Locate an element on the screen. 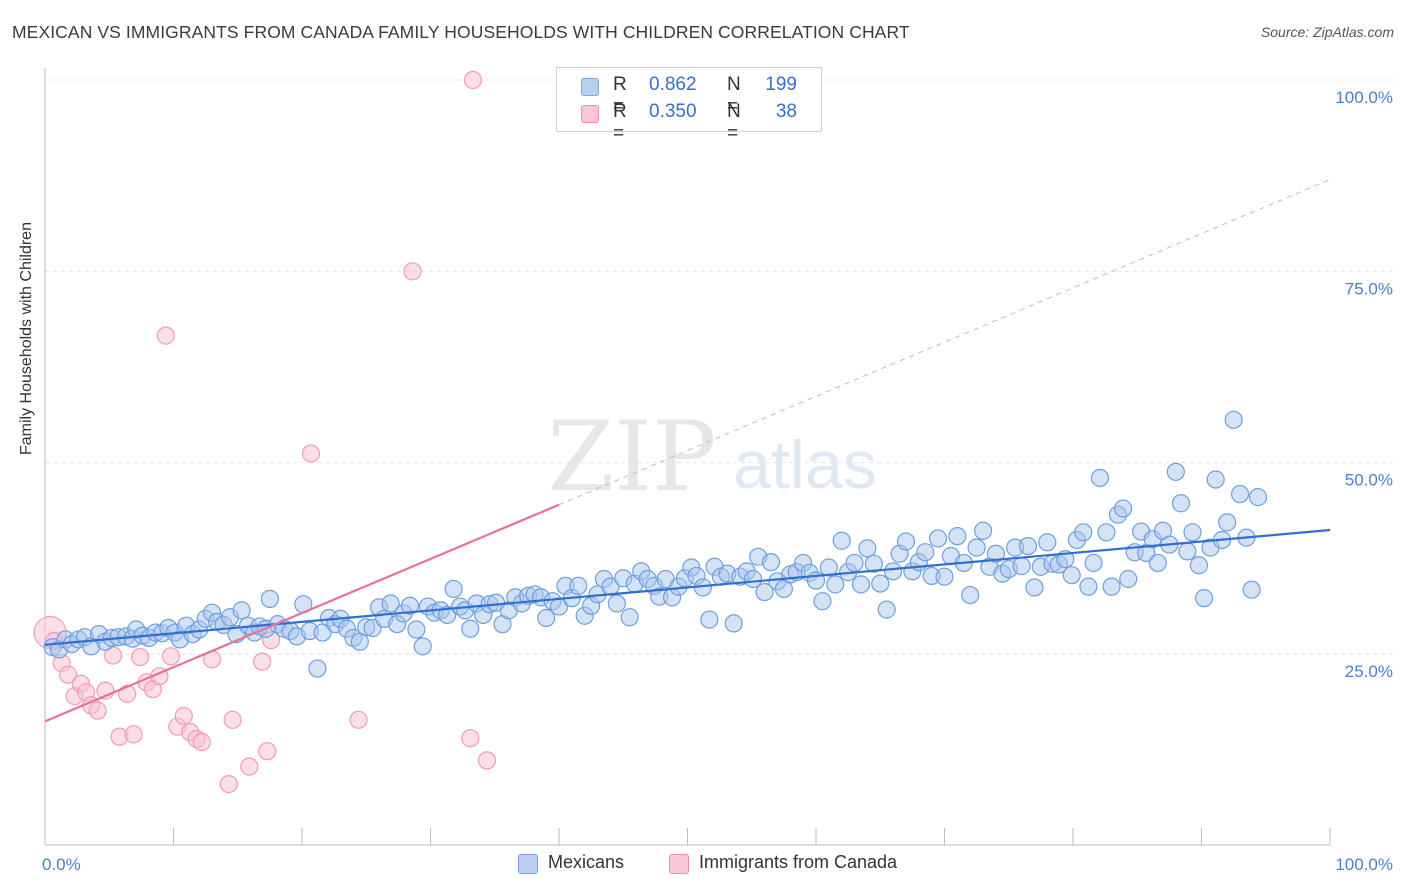 This screenshot has width=1406, height=892. y-axis-label: Family Households with Children is located at coordinates (26, 338).